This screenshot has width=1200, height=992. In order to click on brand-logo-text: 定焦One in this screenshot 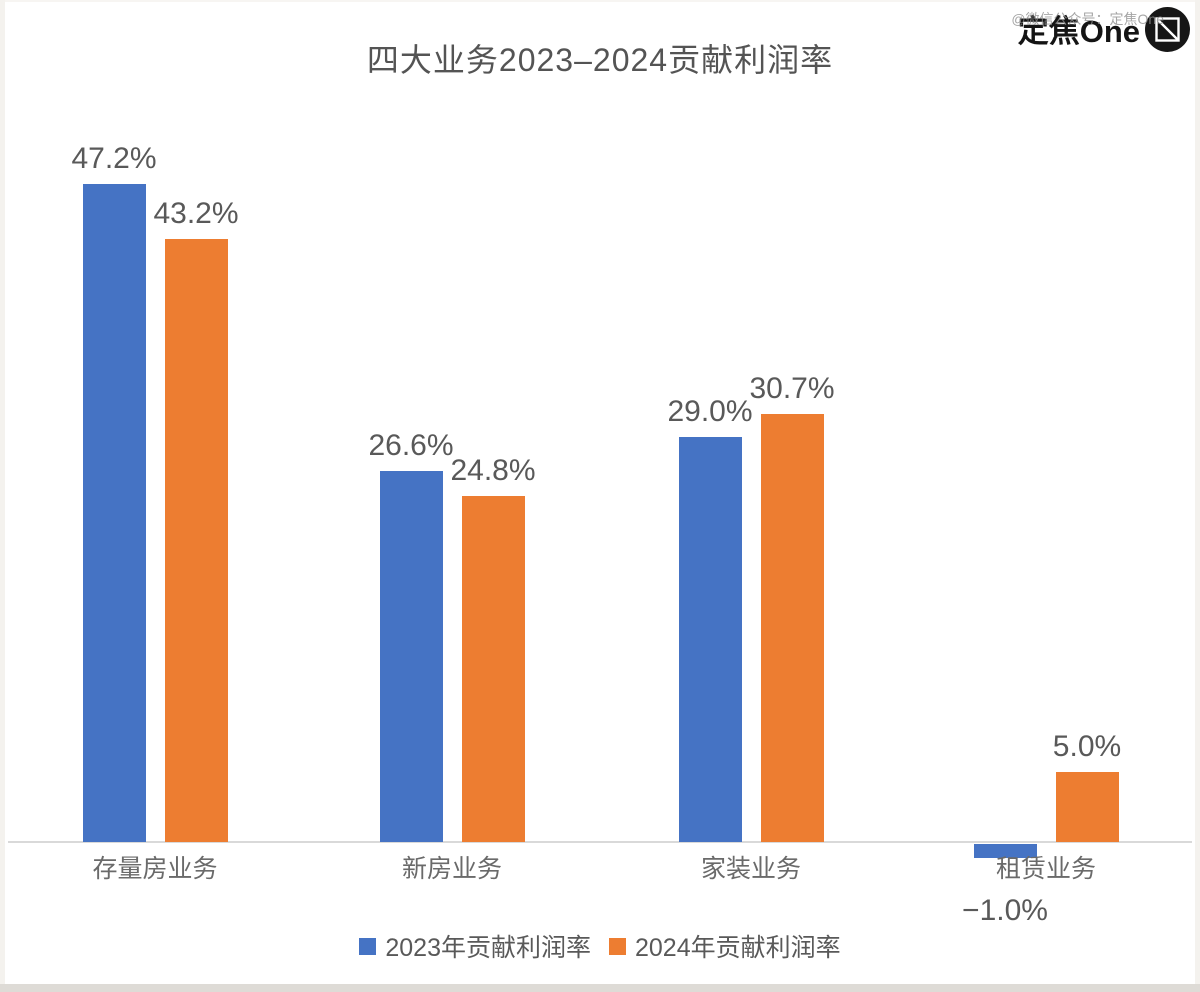, I will do `click(1078, 31)`.